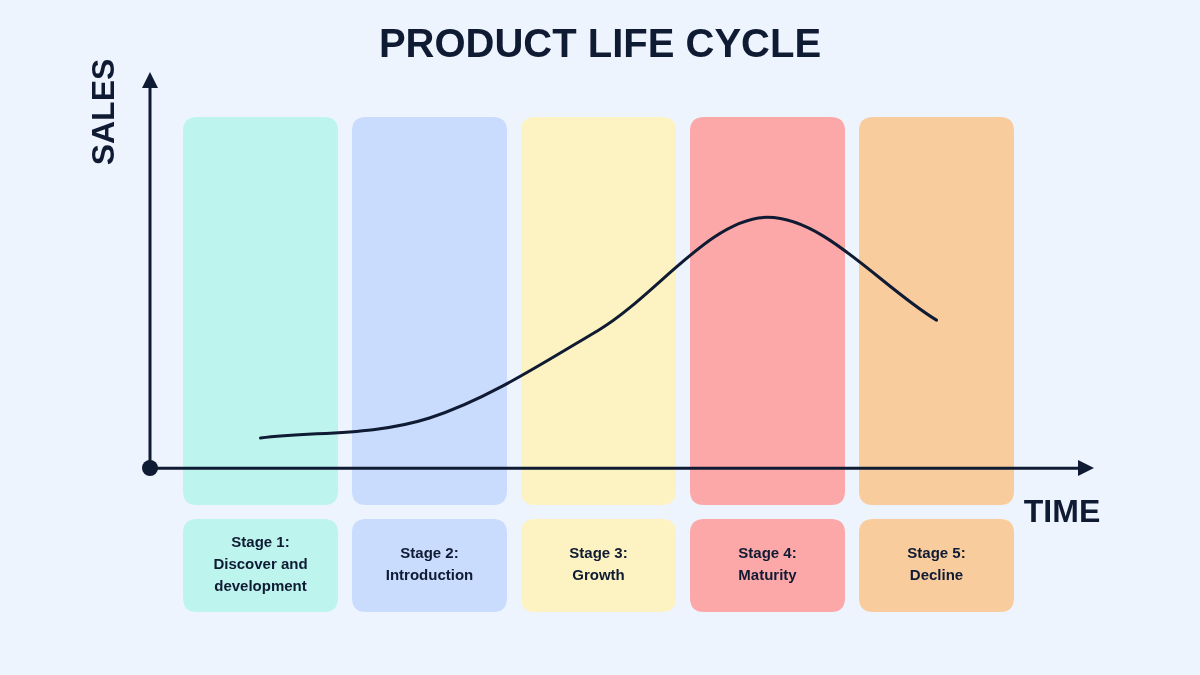 The height and width of the screenshot is (675, 1200). Describe the element at coordinates (102, 112) in the screenshot. I see `y-axis-title: SALES` at that location.